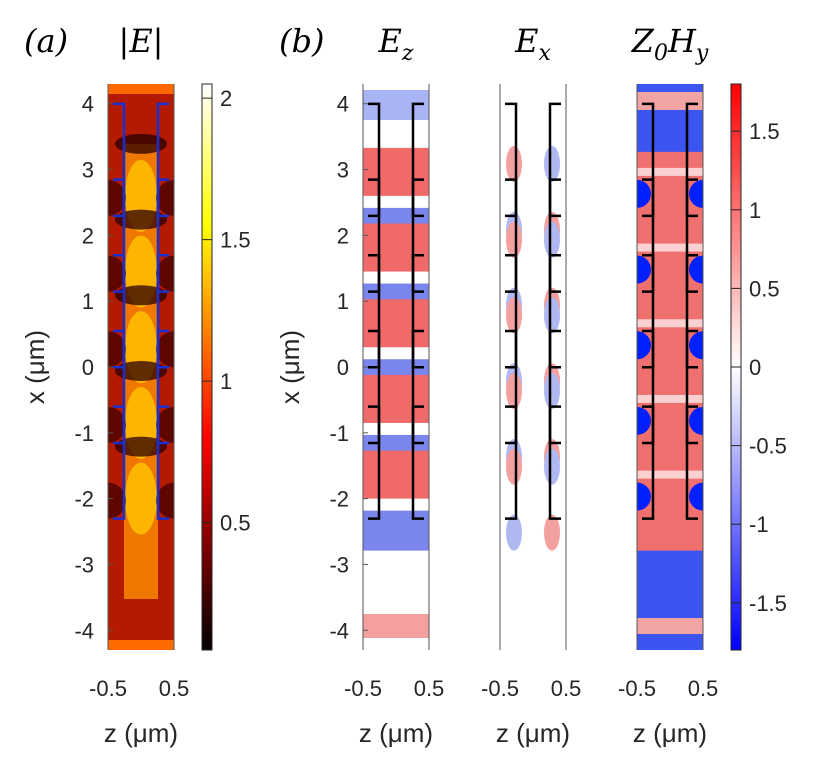  Describe the element at coordinates (226, 381) in the screenshot. I see `colorbar-tick-label: 1` at that location.